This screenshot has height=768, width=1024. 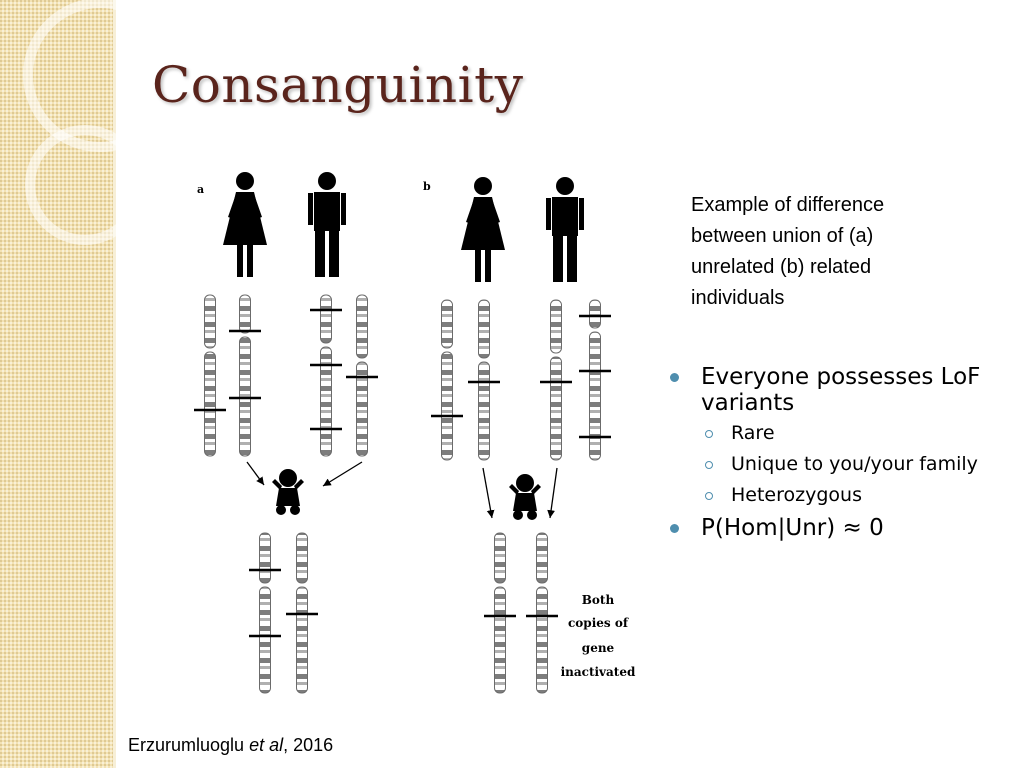 What do you see at coordinates (598, 636) in the screenshot?
I see `both-copies-annotation: Both copies of gene inactivated` at bounding box center [598, 636].